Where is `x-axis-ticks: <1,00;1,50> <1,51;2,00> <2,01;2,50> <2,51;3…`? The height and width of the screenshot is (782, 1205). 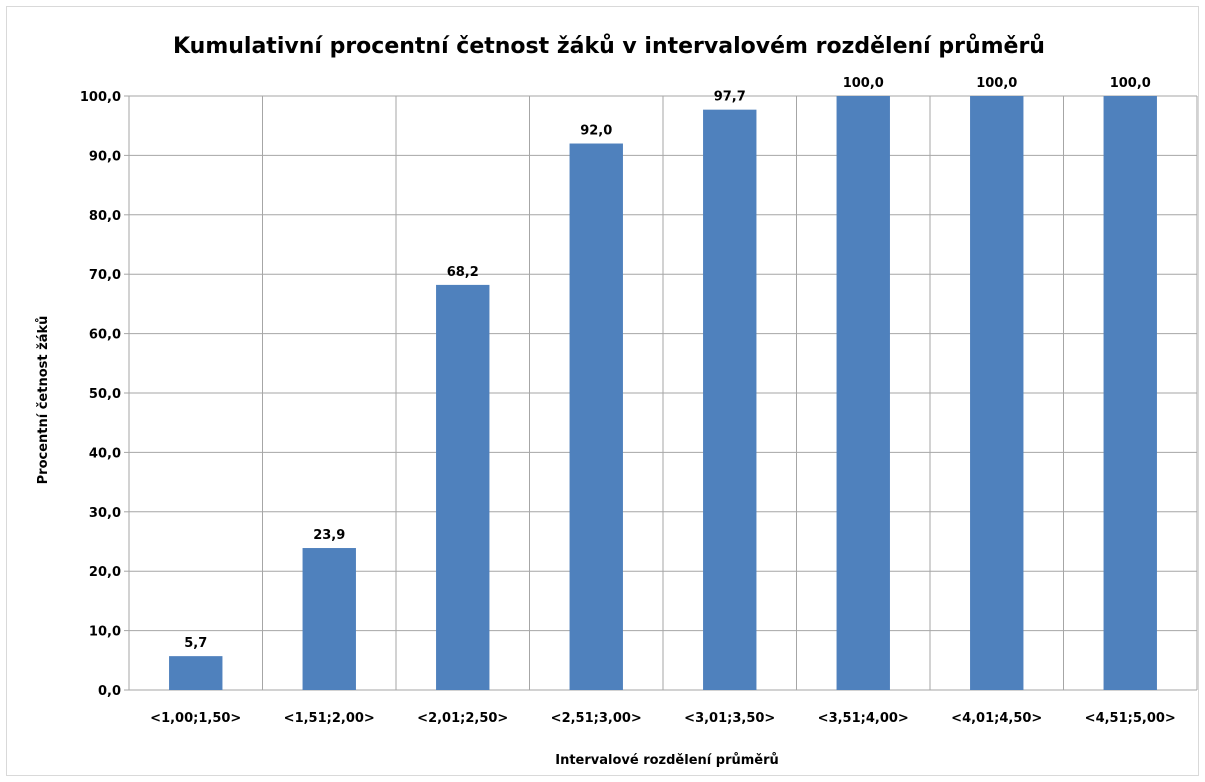
x-axis-ticks: <1,00;1,50> <1,51;2,00> <2,01;2,50> <2,51;3… is located at coordinates (663, 718).